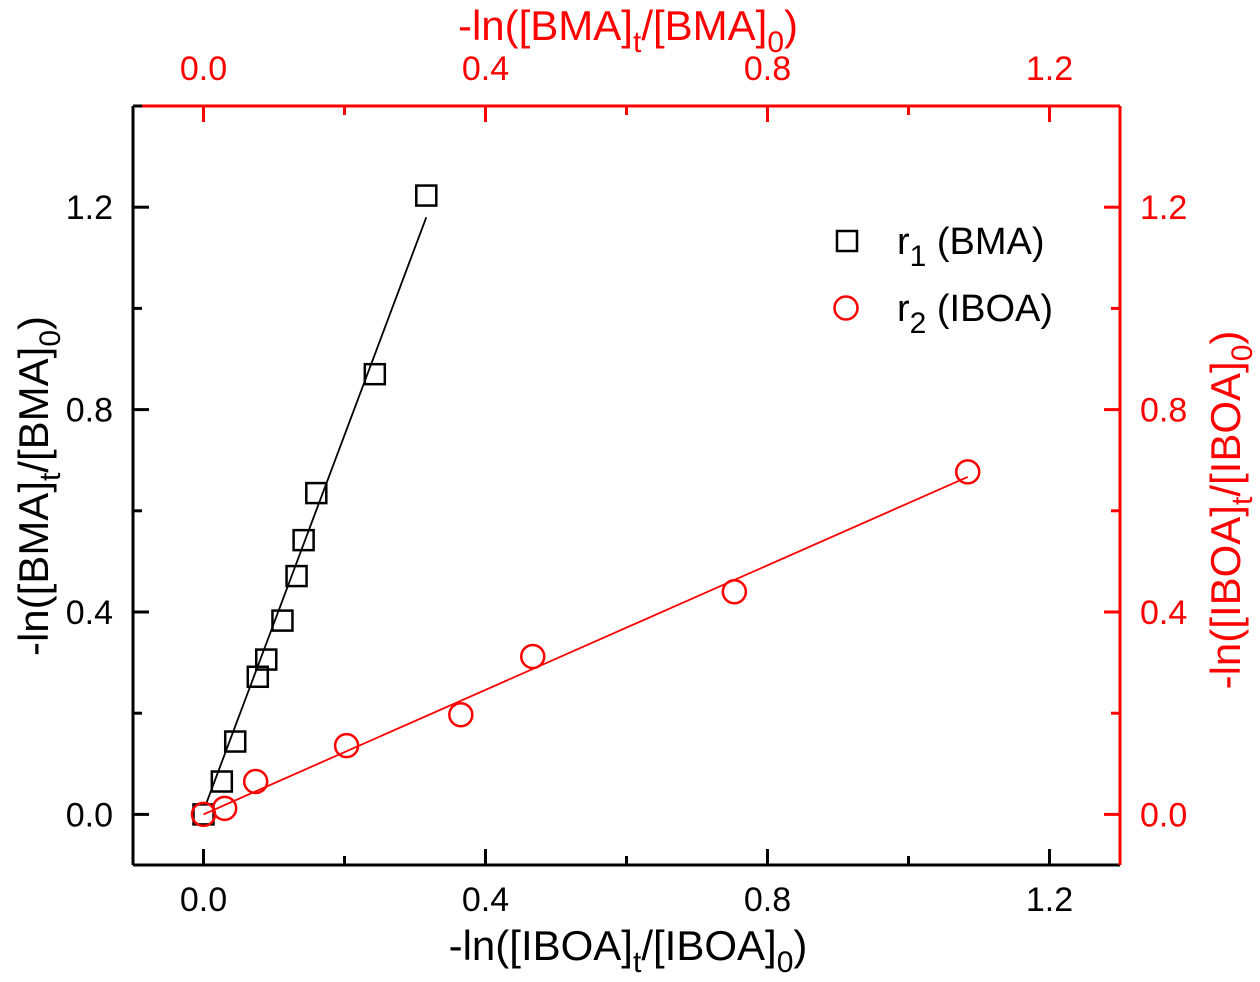 The width and height of the screenshot is (1260, 982). I want to click on left-tick-label: 0.0, so click(89, 815).